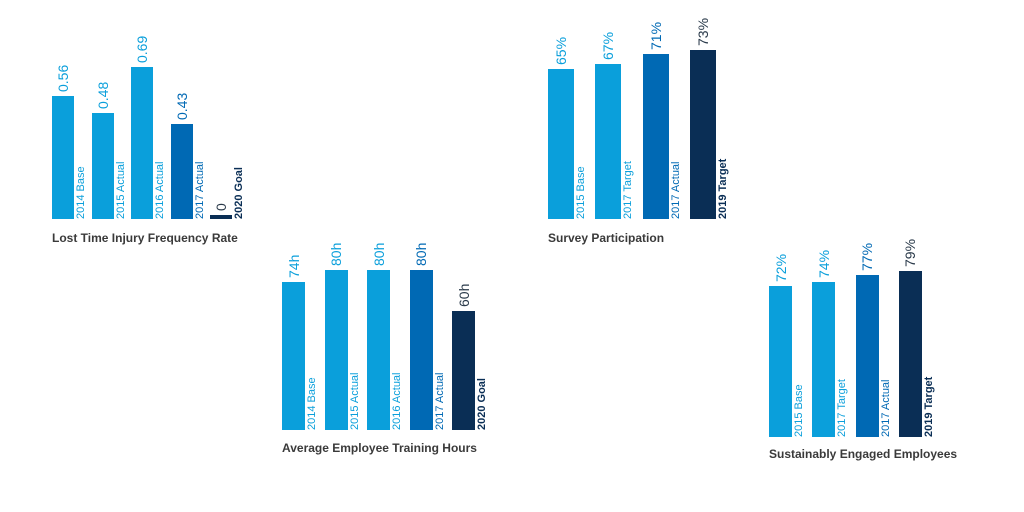  Describe the element at coordinates (863, 454) in the screenshot. I see `chart-title: Sustainably Engaged Employees` at that location.